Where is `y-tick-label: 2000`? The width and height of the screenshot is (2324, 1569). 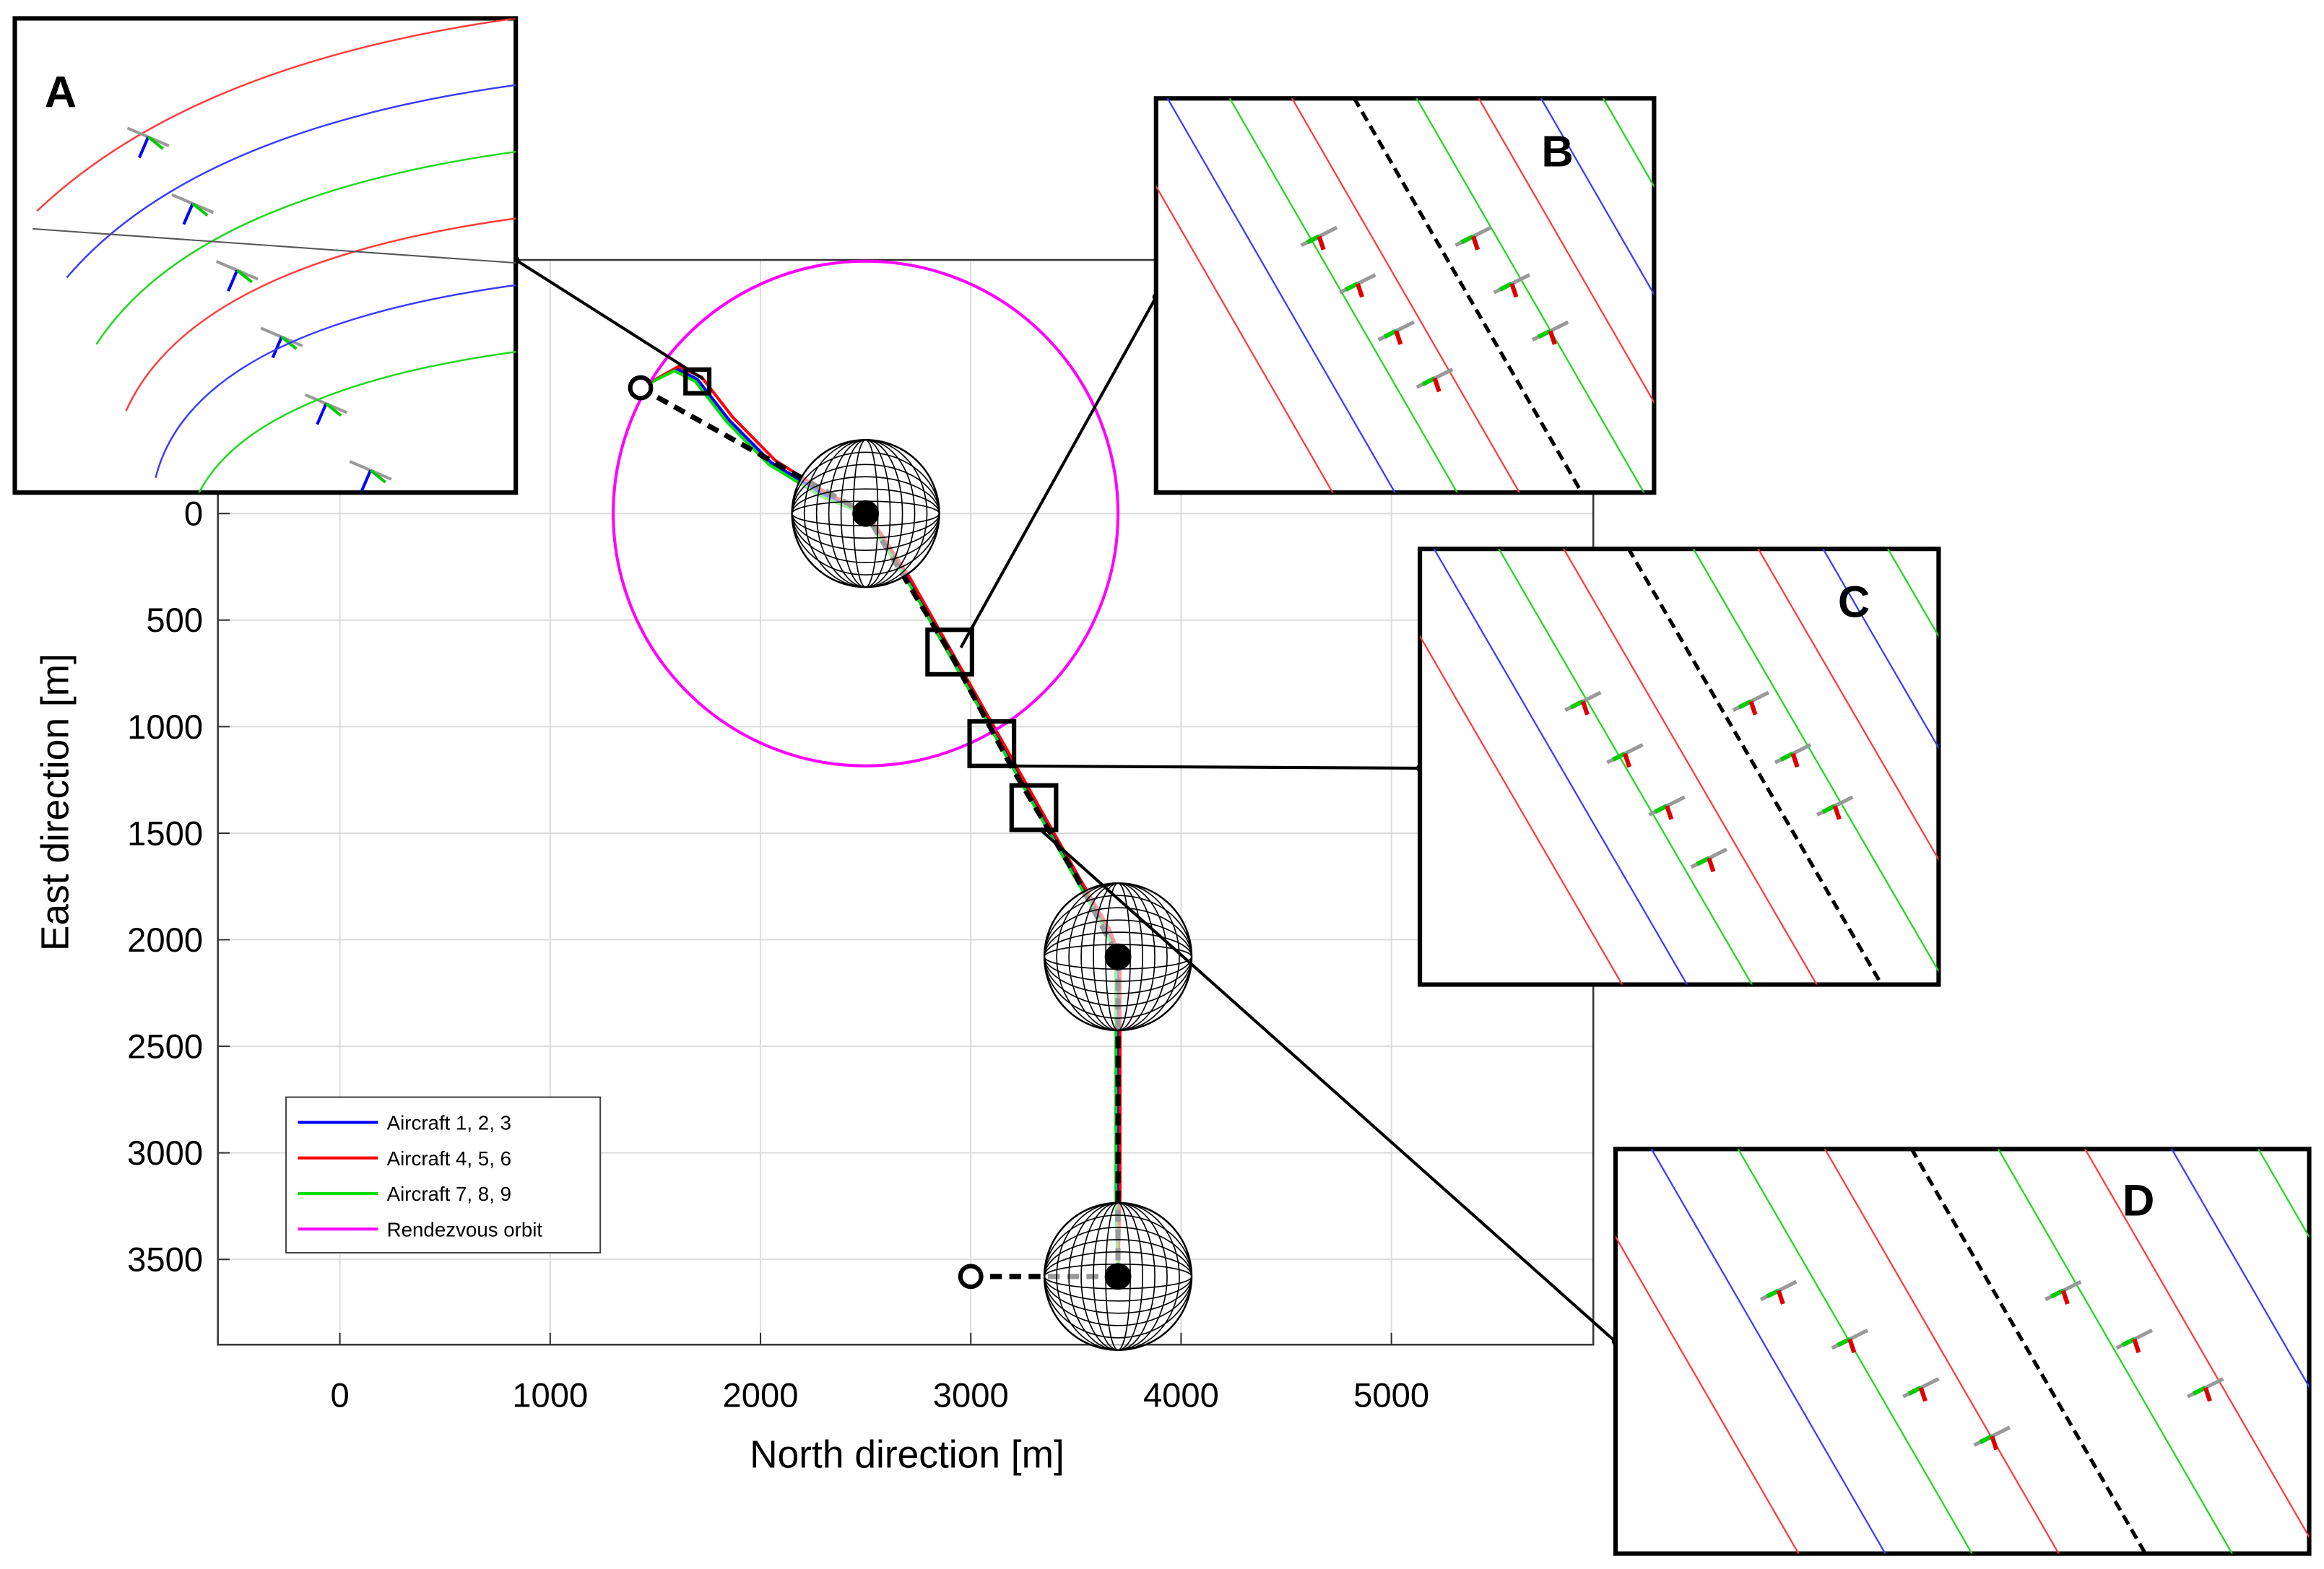
y-tick-label: 2000 is located at coordinates (165, 940).